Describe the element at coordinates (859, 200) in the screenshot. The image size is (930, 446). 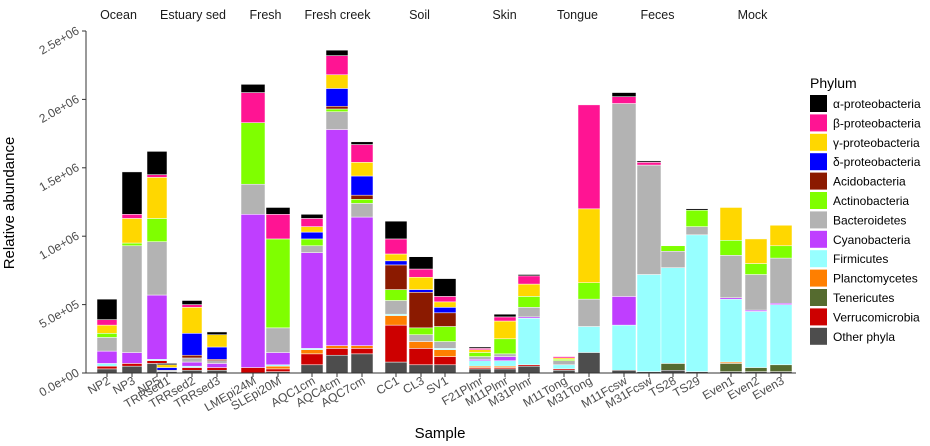
I see `legend-item: Actinobacteria` at that location.